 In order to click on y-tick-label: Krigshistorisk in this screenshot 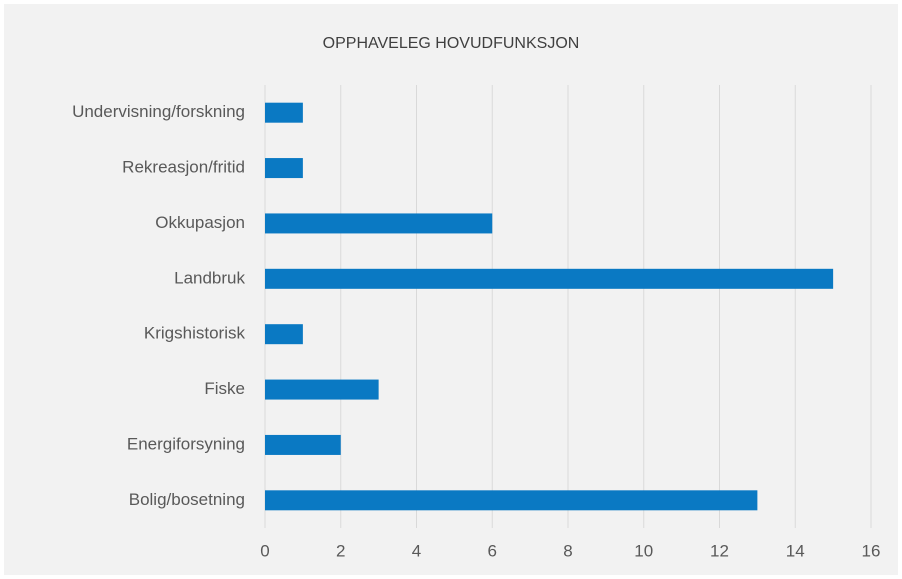, I will do `click(195, 333)`.